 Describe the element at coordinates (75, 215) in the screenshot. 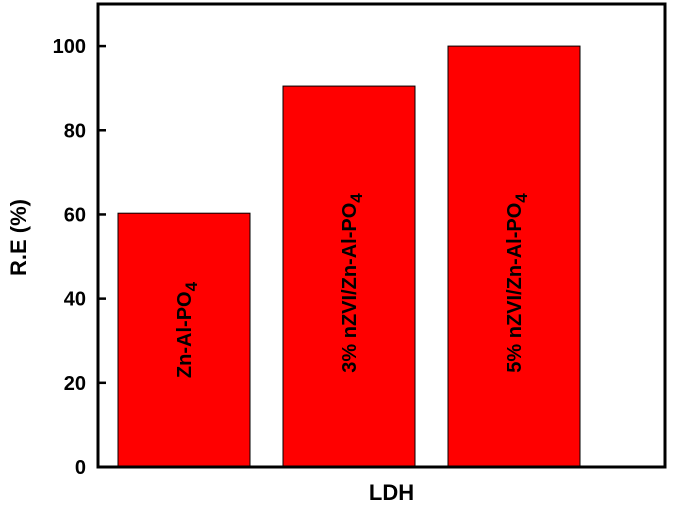

I see `y-tick-label-60: 60` at that location.